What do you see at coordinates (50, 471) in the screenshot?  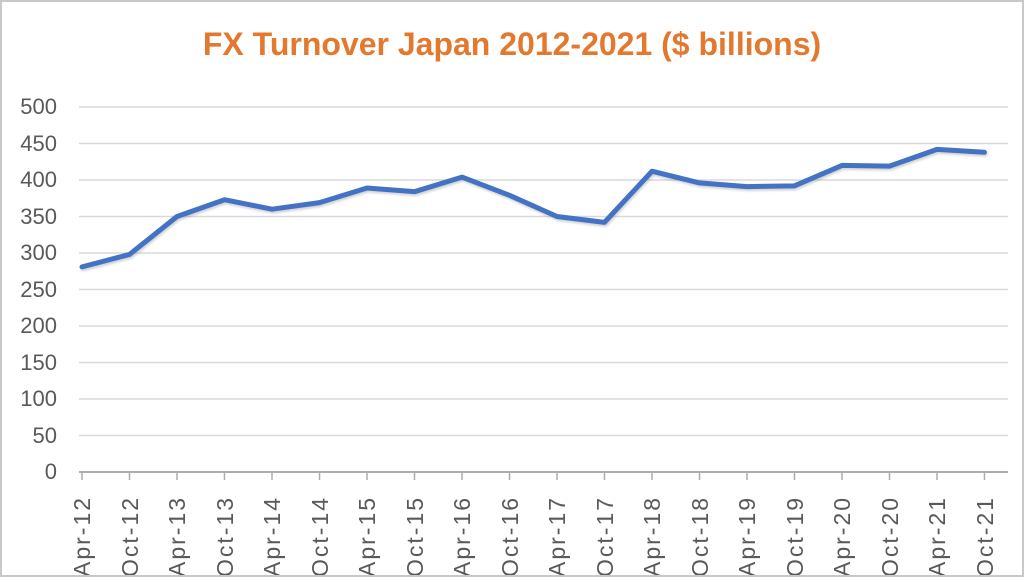 I see `y-tick-label: 0` at bounding box center [50, 471].